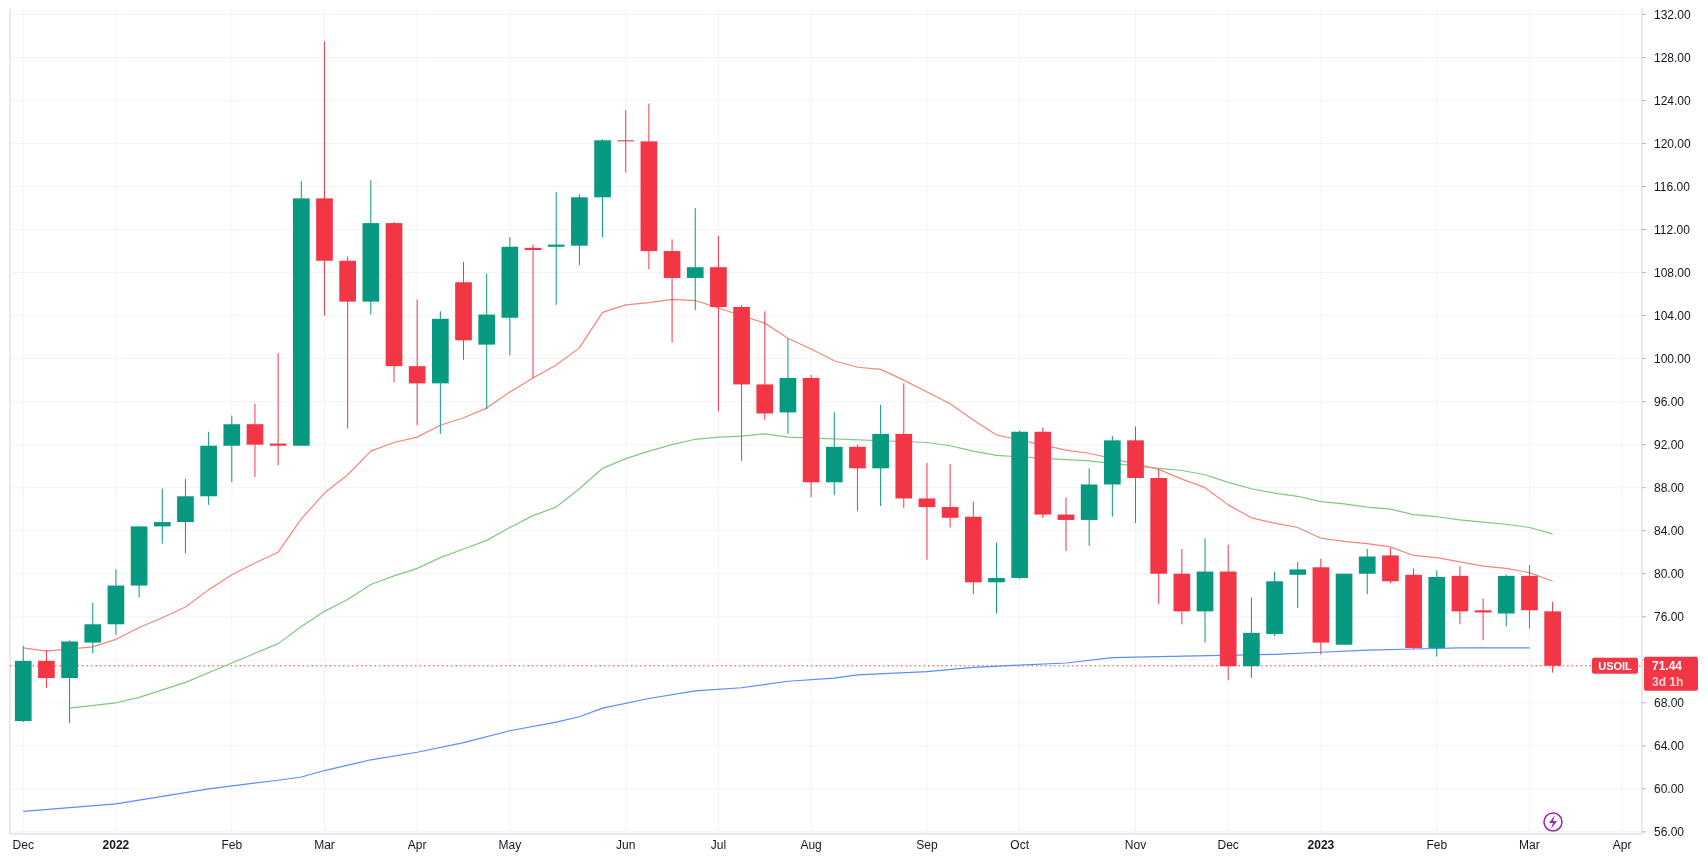 This screenshot has height=862, width=1708. What do you see at coordinates (1669, 487) in the screenshot?
I see `y-tick-label: 88.00` at bounding box center [1669, 487].